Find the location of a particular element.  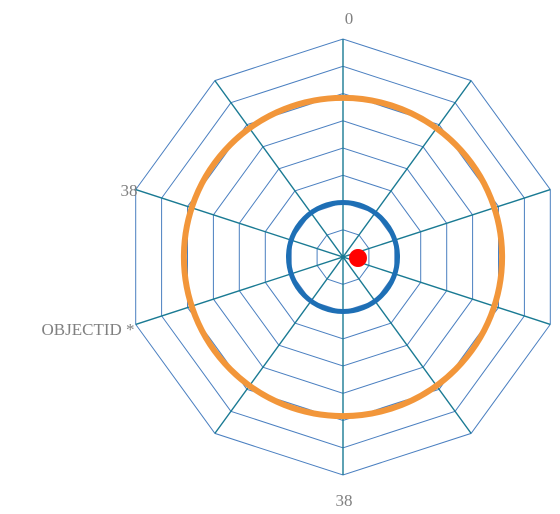

point-layer is located at coordinates (358, 258).